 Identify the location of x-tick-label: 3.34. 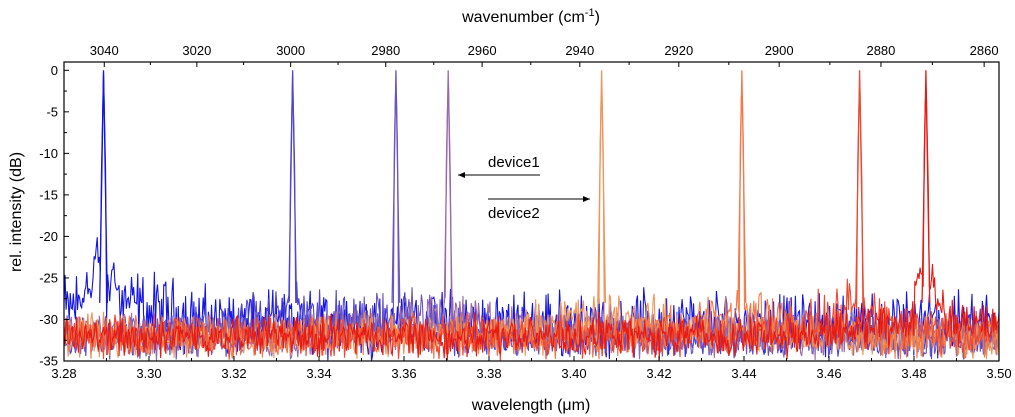
(318, 373).